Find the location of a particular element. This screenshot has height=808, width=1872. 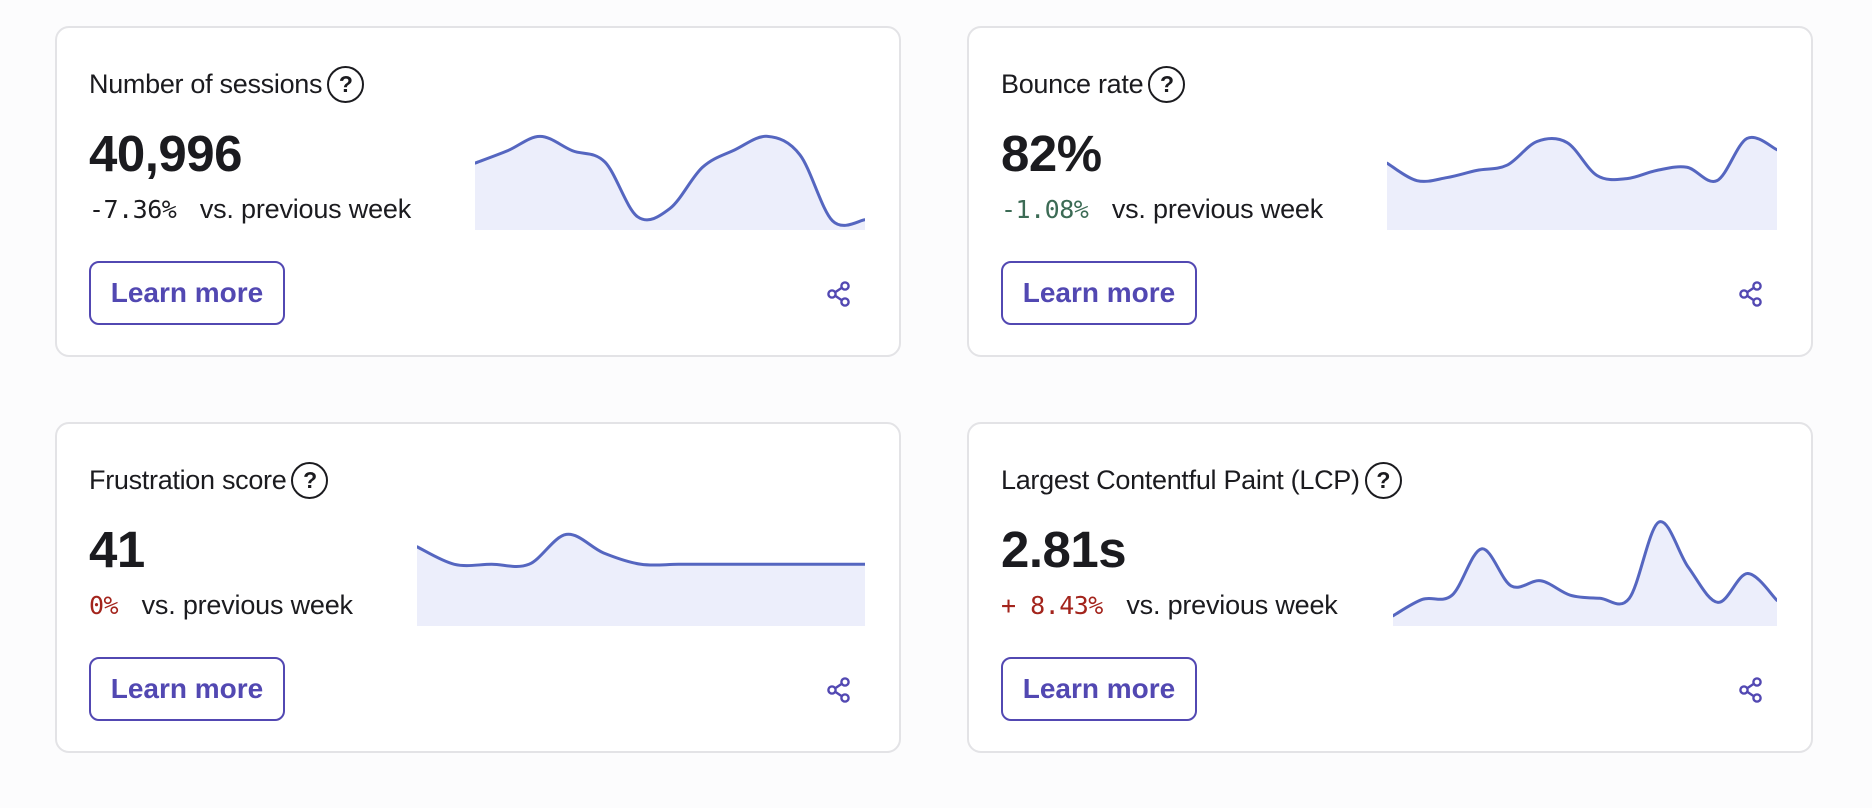

change-row: -7.36% vs. previous week is located at coordinates (250, 209).